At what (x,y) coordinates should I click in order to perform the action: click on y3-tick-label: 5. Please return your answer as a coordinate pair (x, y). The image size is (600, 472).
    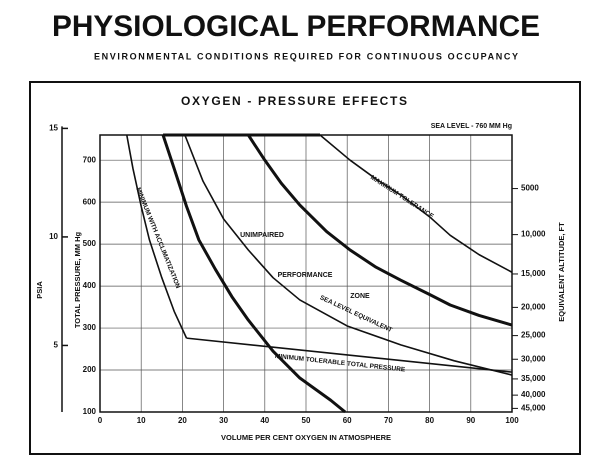
    Looking at the image, I should click on (56, 345).